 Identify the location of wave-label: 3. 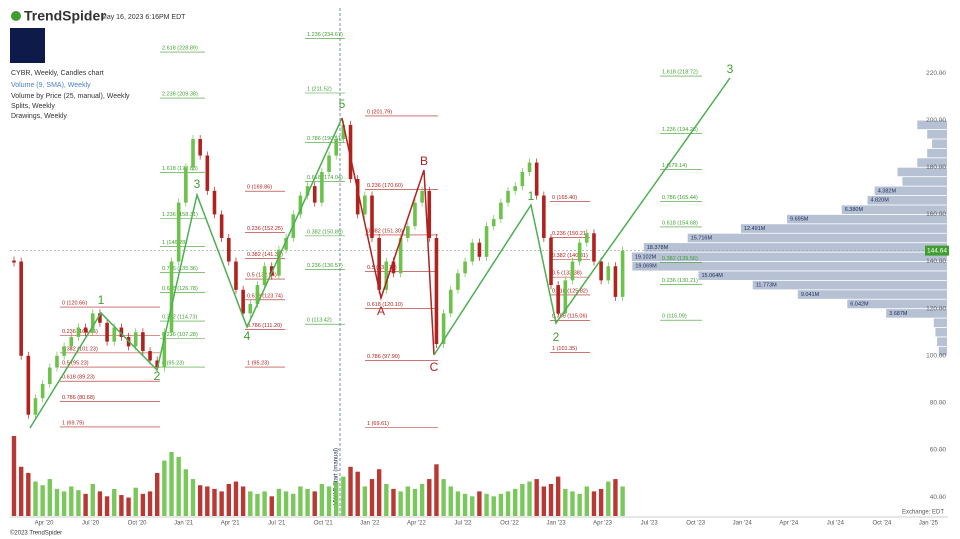
(197, 184).